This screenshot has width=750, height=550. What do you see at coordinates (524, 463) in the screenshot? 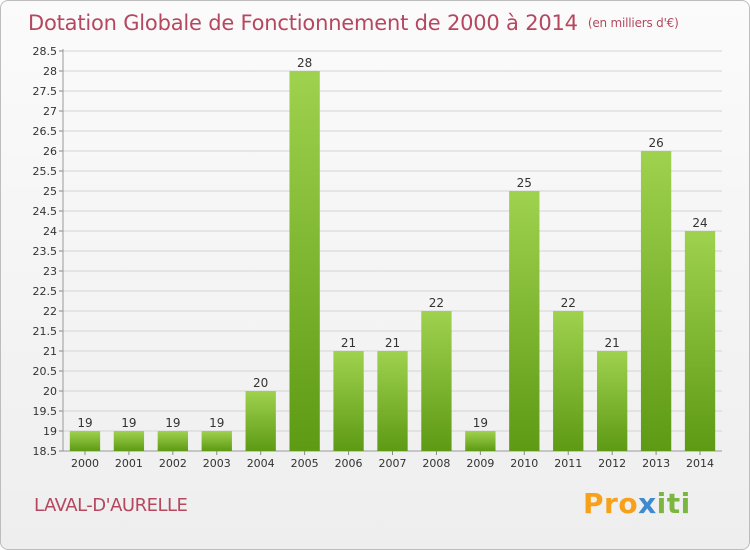
I see `x-tick-label: 2010` at bounding box center [524, 463].